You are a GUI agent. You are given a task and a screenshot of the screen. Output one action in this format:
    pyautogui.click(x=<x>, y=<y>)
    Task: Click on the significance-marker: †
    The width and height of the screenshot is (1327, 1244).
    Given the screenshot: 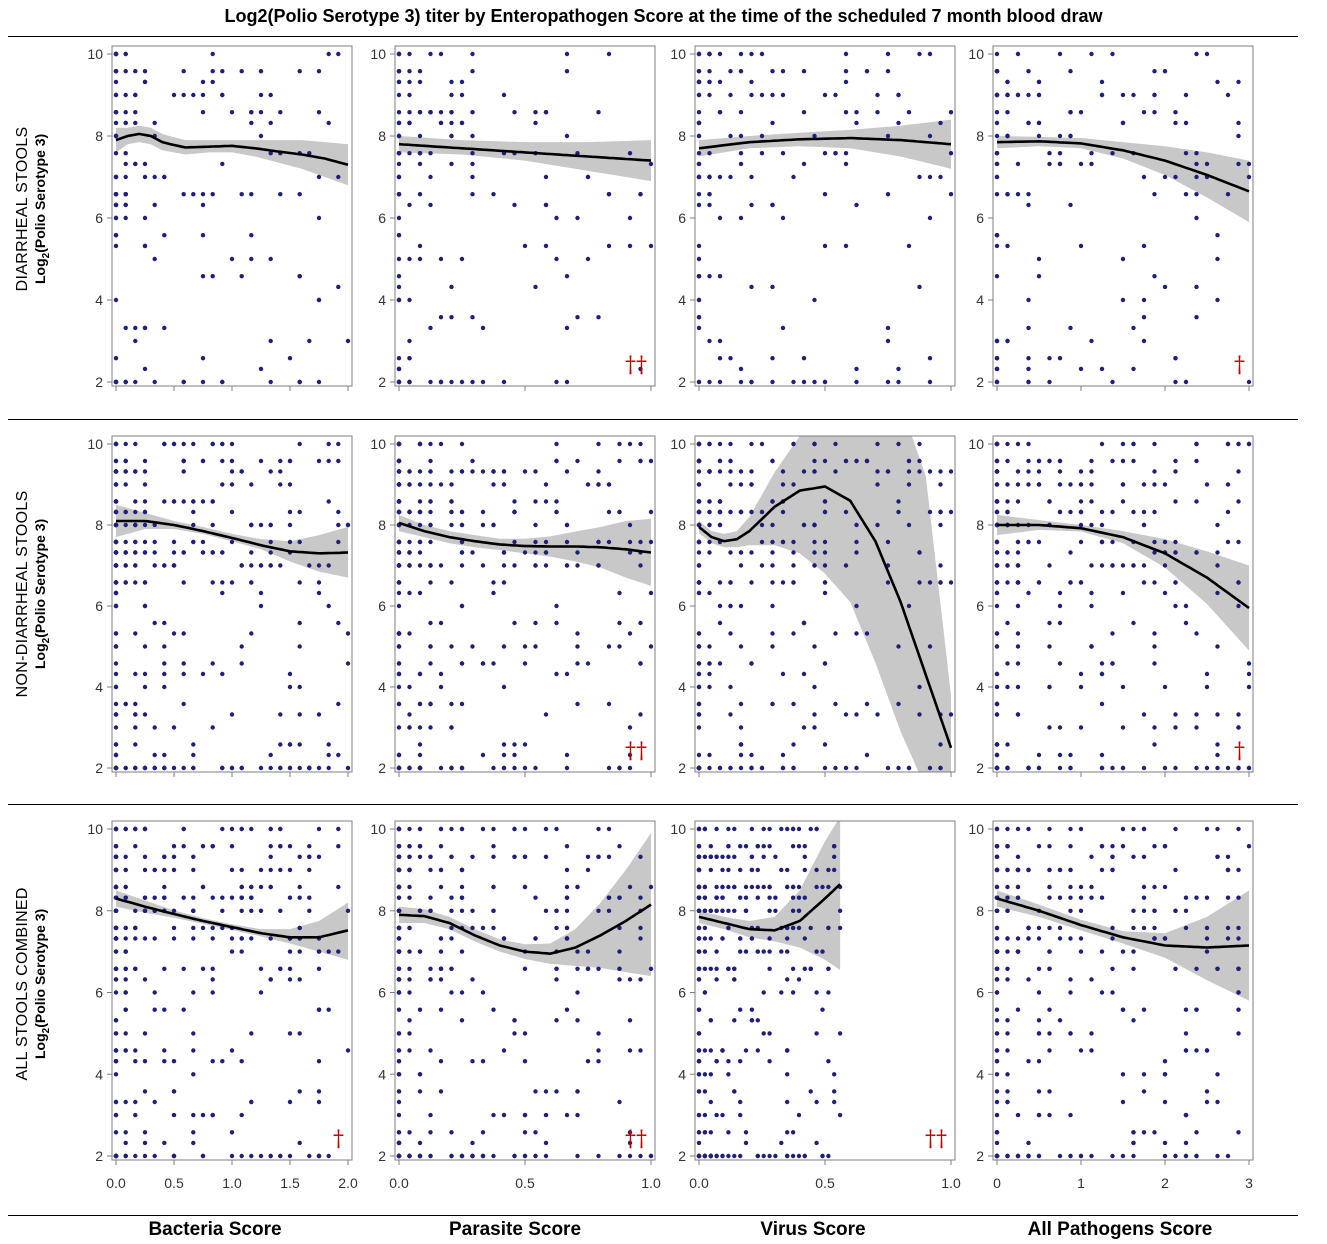 What is the action you would take?
    pyautogui.click(x=1239, y=365)
    